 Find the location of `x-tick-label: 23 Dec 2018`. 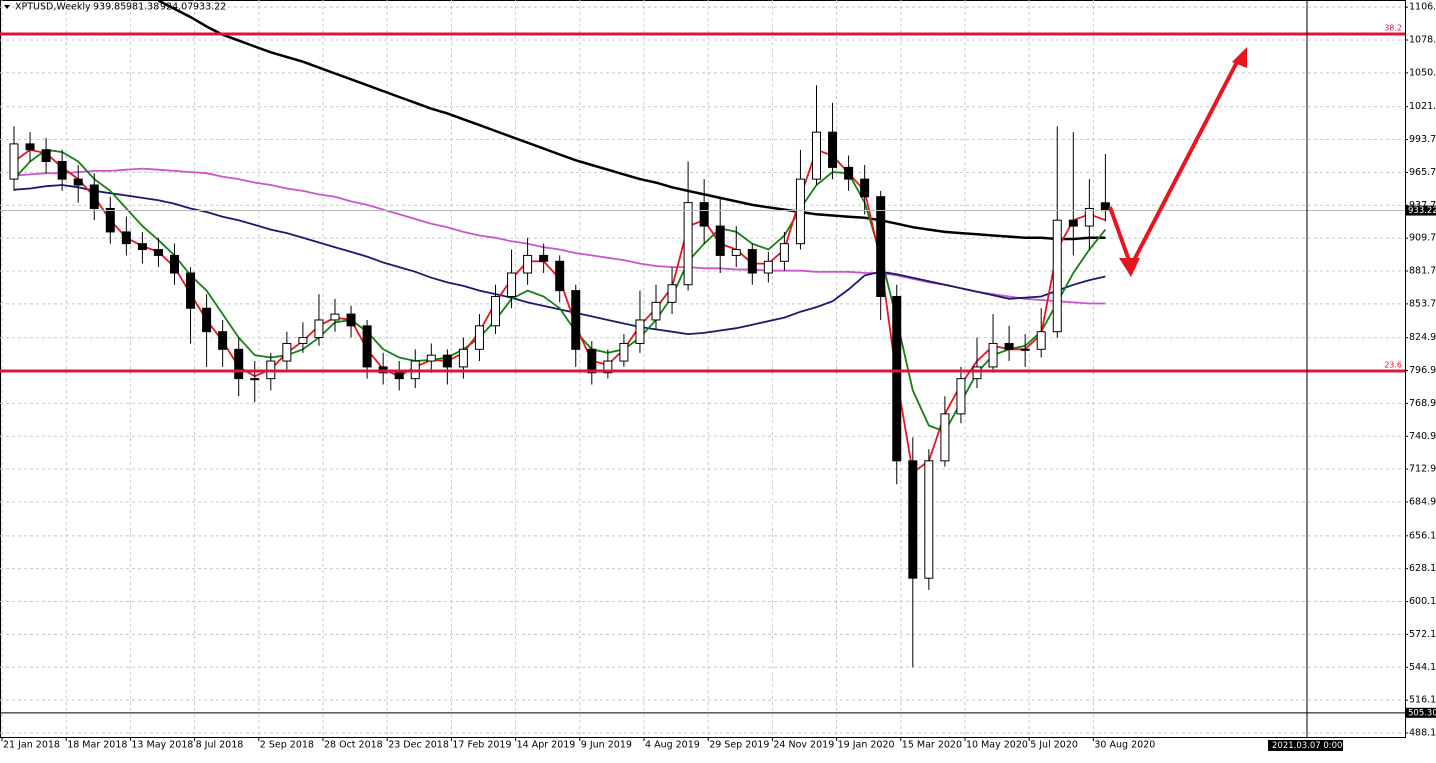

x-tick-label: 23 Dec 2018 is located at coordinates (418, 745).